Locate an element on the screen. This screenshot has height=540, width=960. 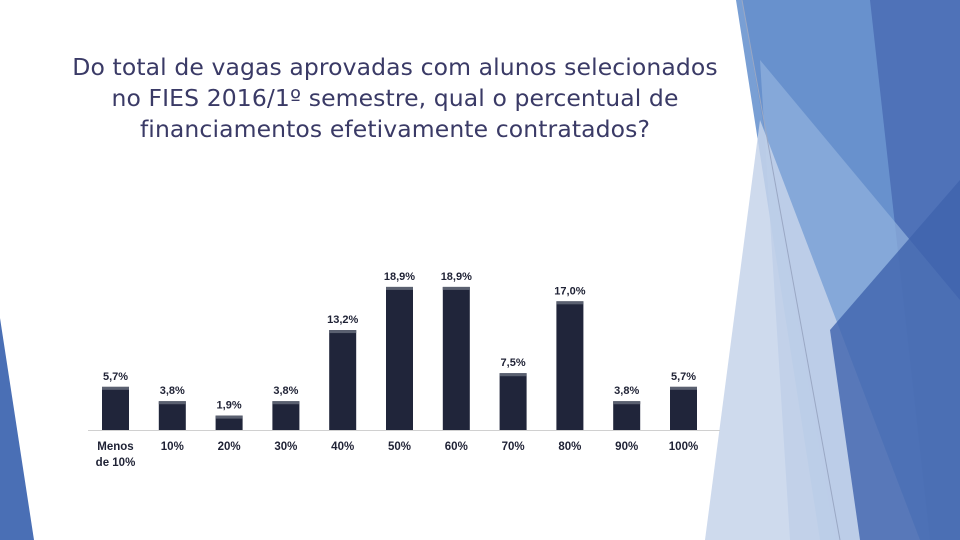
category-label-10: 100% is located at coordinates (683, 447).